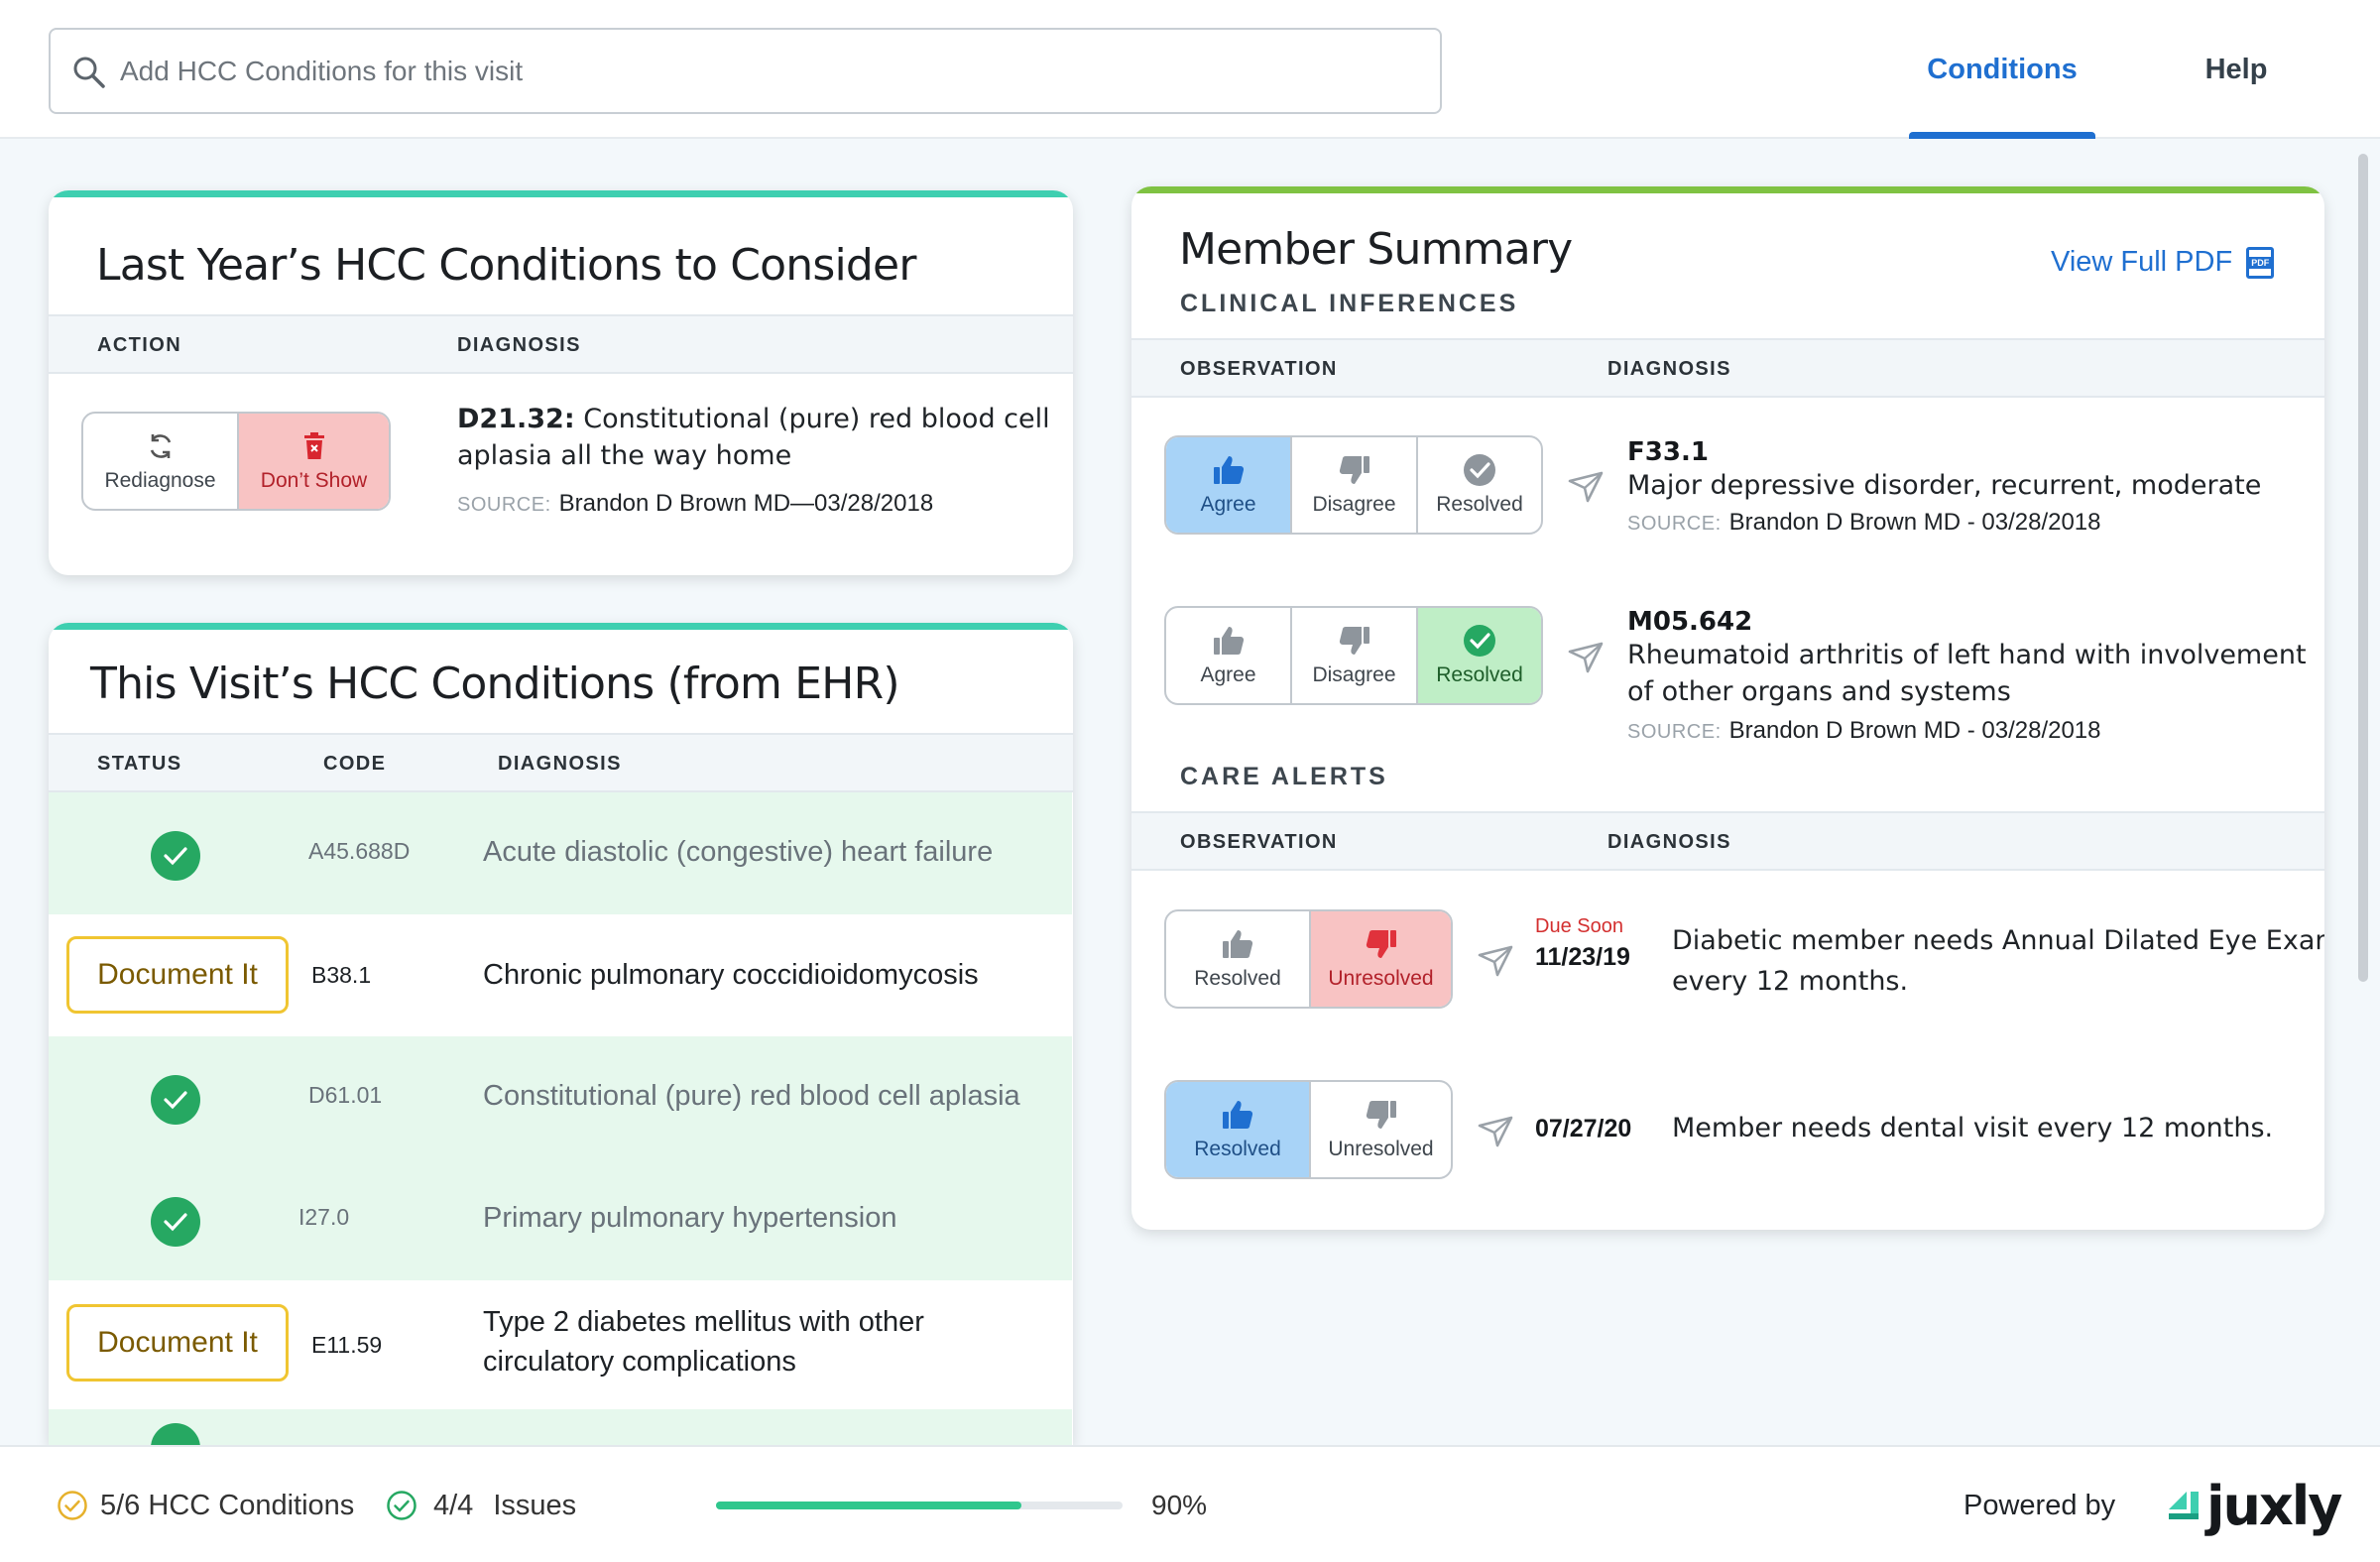 The height and width of the screenshot is (1562, 2380). Describe the element at coordinates (2040, 1505) in the screenshot. I see `powered-by-label: Powered by` at that location.